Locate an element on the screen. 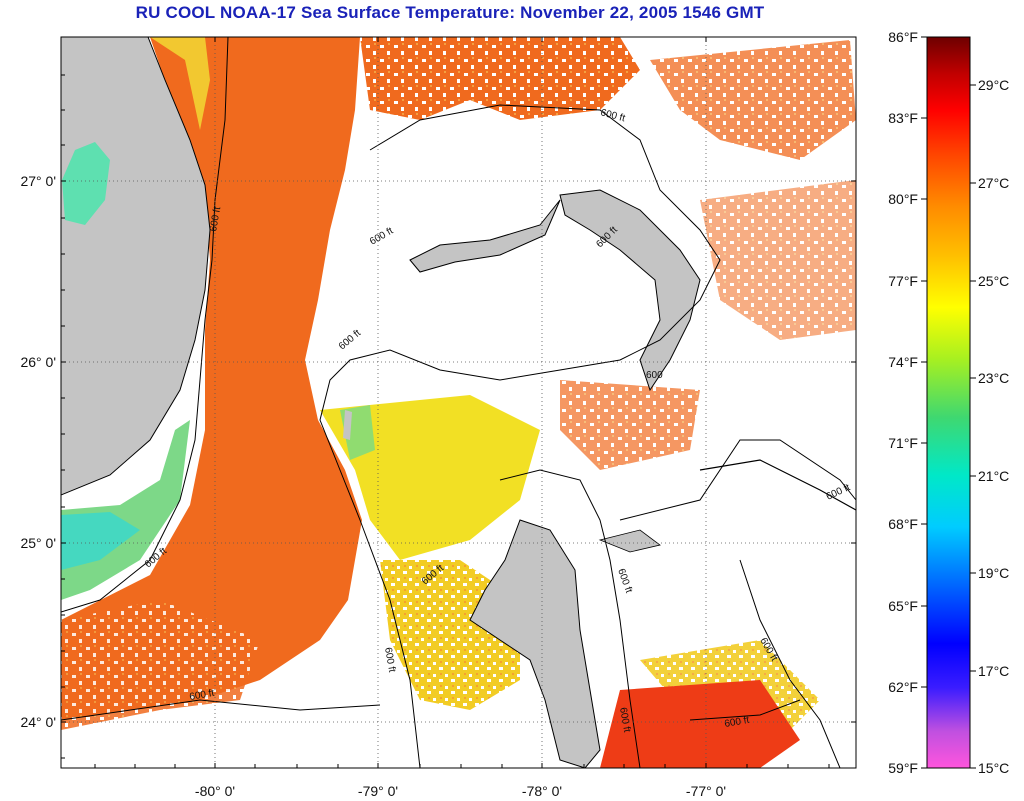 The width and height of the screenshot is (1024, 801). new-providence-land is located at coordinates (629, 541).